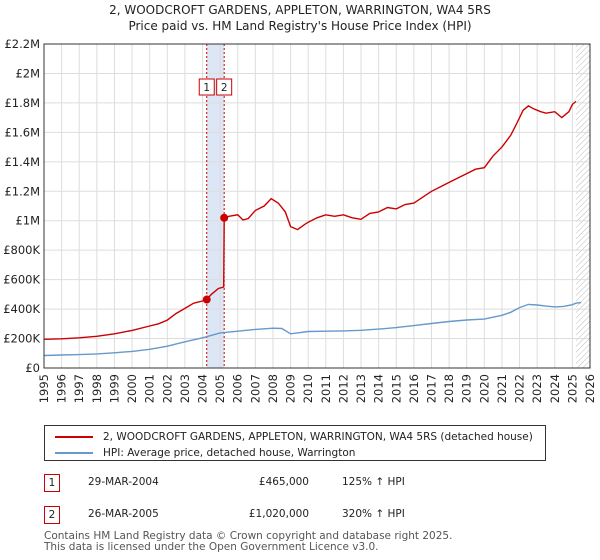  What do you see at coordinates (22, 132) in the screenshot?
I see `y-tick-label: £1.6M` at bounding box center [22, 132].